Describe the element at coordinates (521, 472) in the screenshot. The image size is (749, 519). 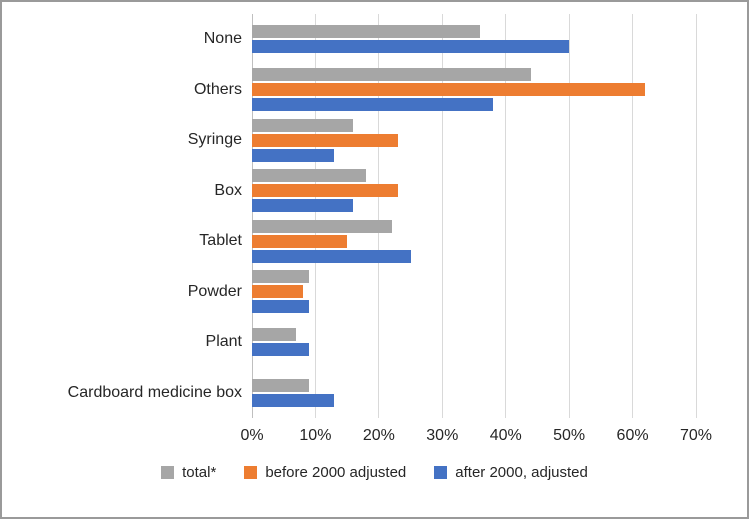
I see `legend-label: after 2000, adjusted` at that location.